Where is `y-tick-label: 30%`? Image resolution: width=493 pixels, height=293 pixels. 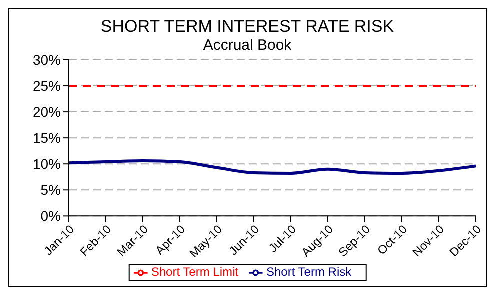
y-tick-label: 30% is located at coordinates (46, 60).